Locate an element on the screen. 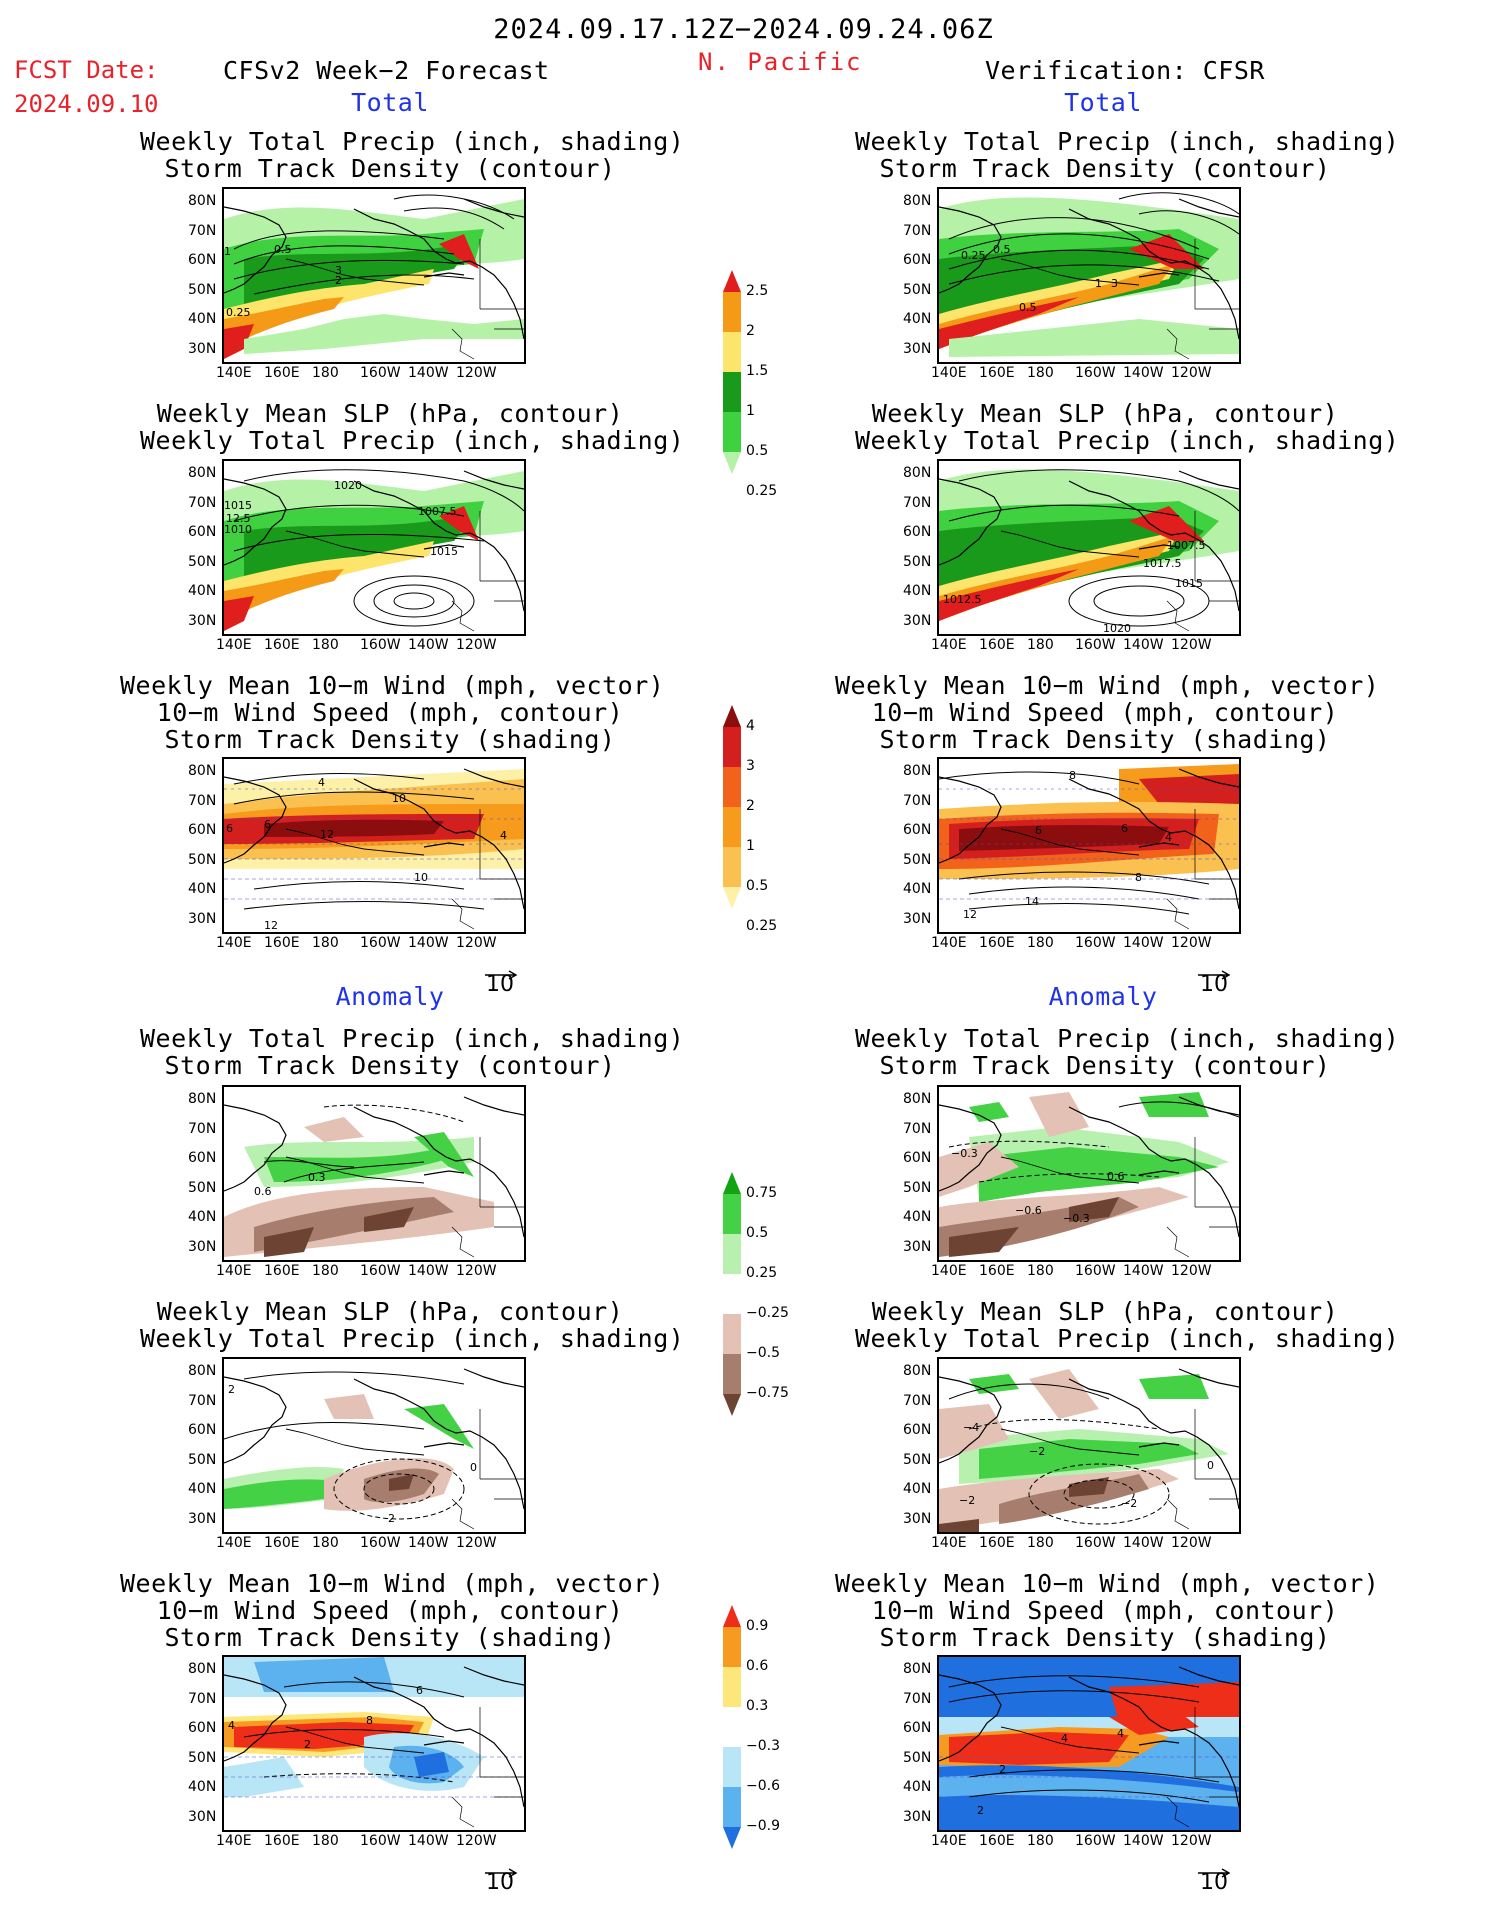 This screenshot has width=1487, height=1925. contour-label: 12.5 is located at coordinates (238, 518).